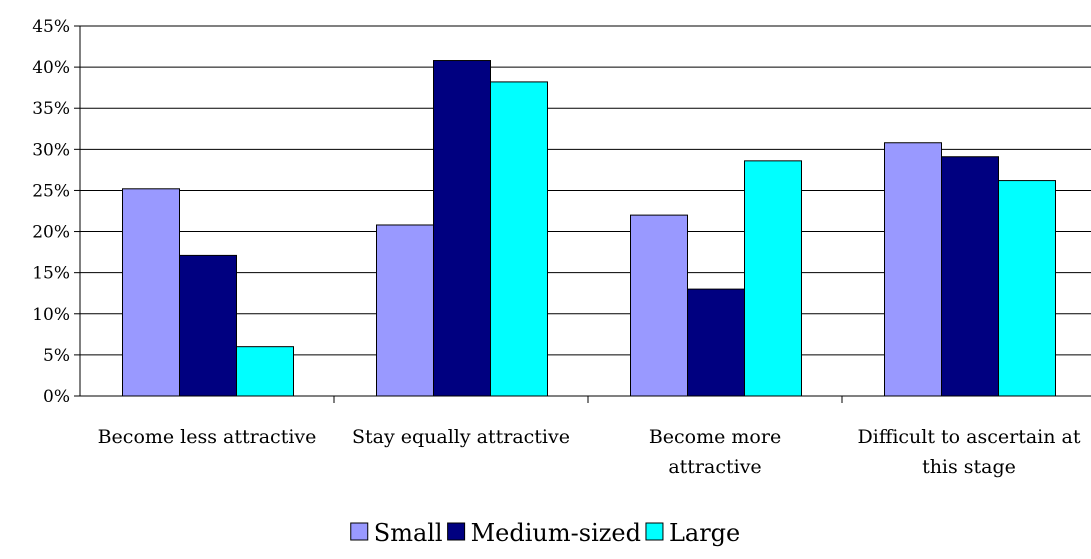 This screenshot has height=559, width=1091. I want to click on legend-label: Medium-sized, so click(556, 533).